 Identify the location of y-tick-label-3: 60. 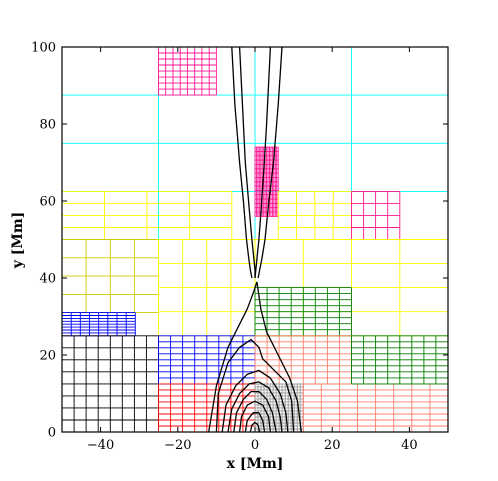
(47, 202).